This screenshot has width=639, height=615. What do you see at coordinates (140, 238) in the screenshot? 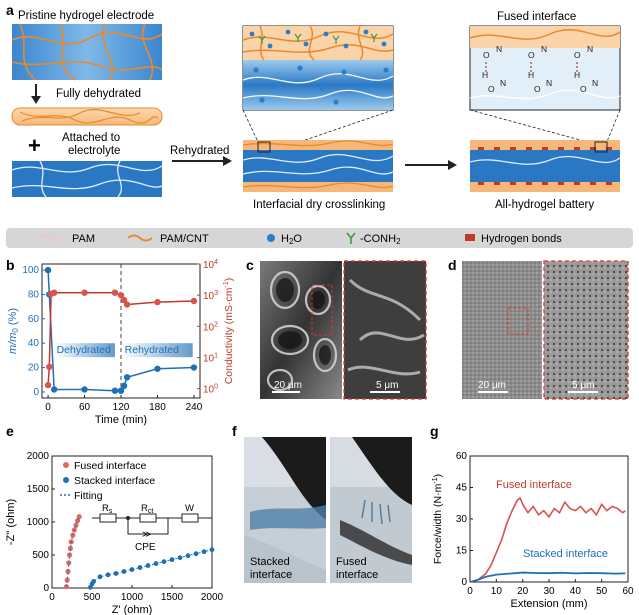
I see `pam-cnt-icon` at bounding box center [140, 238].